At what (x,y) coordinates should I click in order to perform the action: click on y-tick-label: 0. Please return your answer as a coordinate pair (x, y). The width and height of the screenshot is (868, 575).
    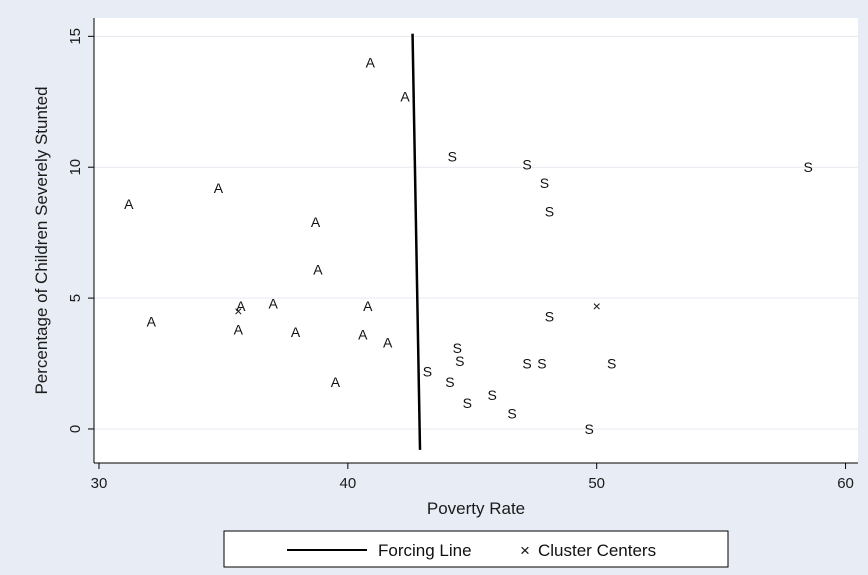
    Looking at the image, I should click on (75, 429).